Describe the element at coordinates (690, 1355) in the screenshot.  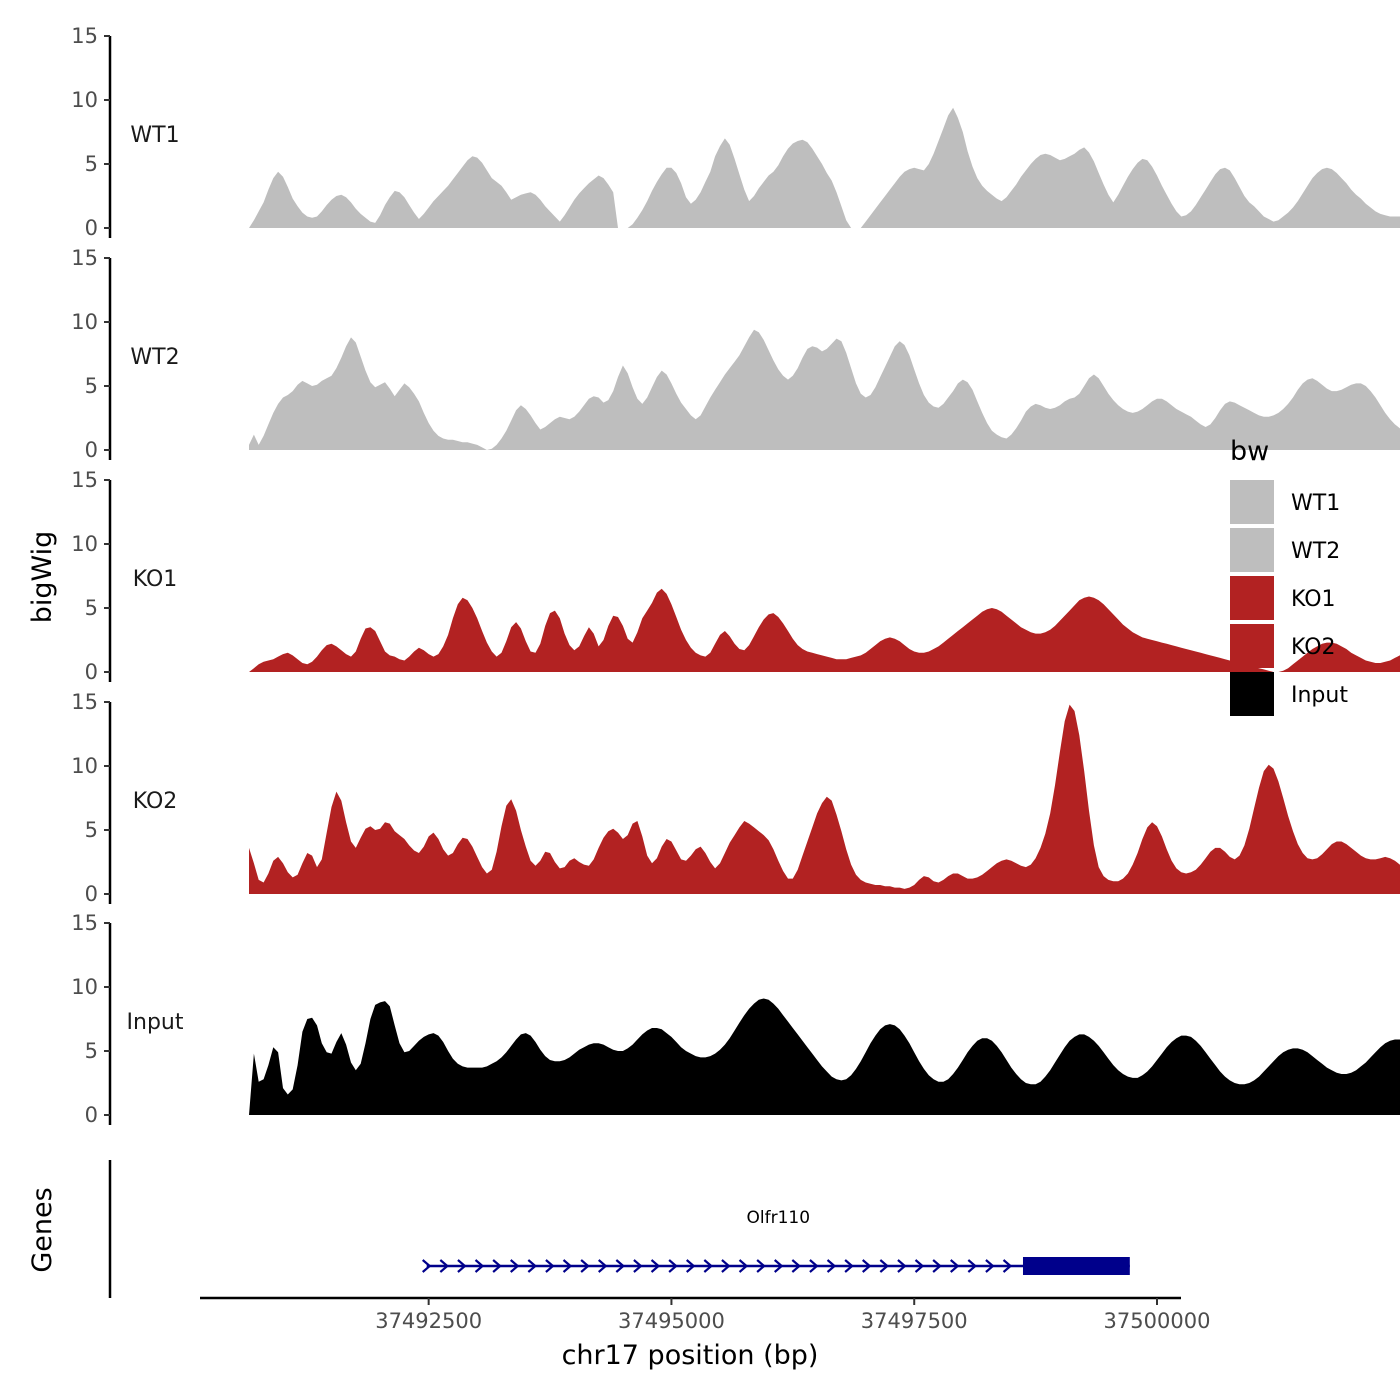
I see `x-axis-title: chr17 position (bp)` at that location.